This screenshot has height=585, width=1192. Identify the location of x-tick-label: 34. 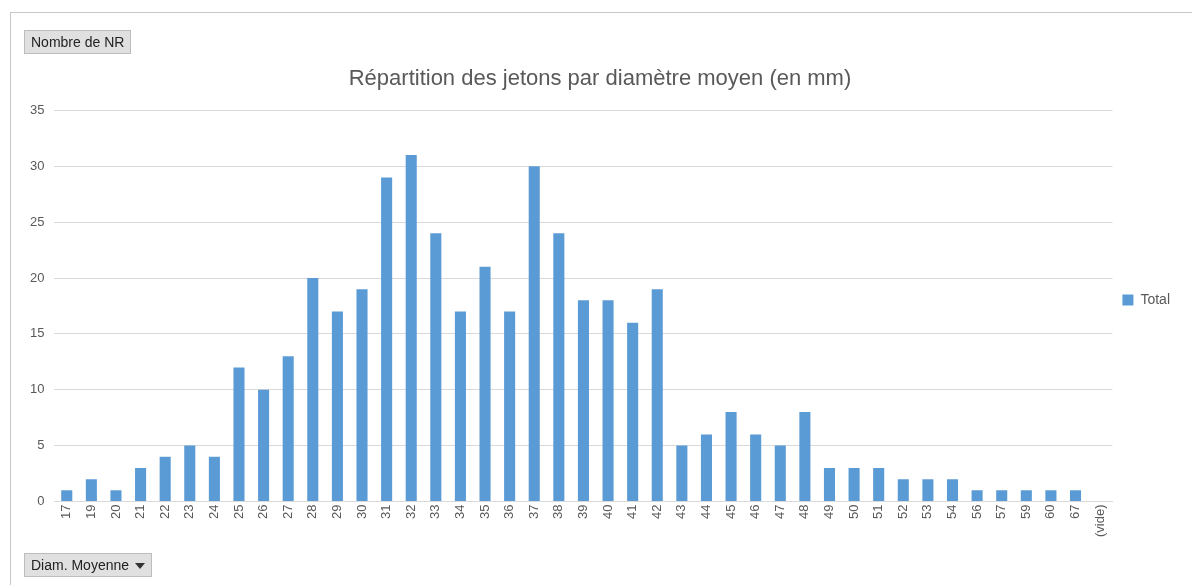
(459, 511).